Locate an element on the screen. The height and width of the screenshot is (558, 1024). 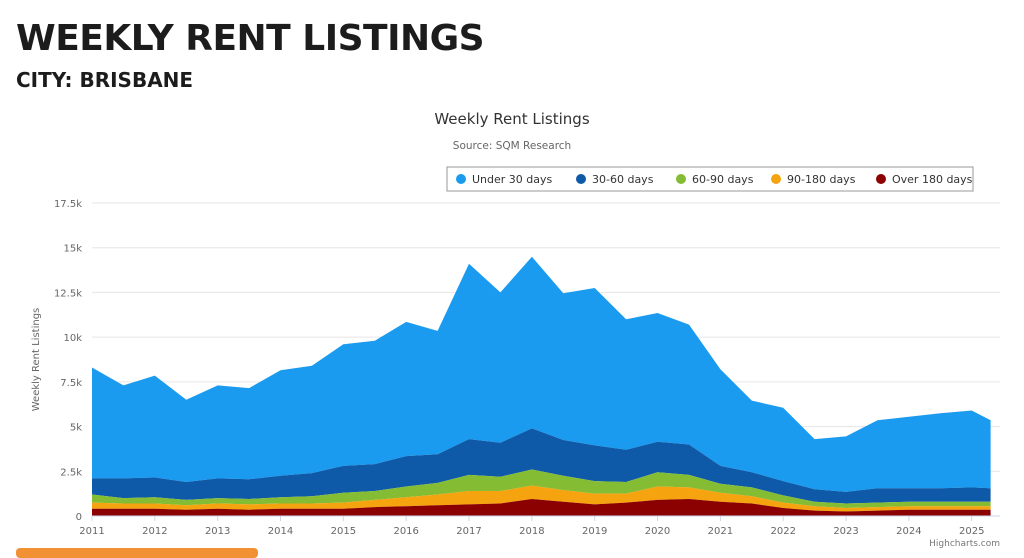
y-tick-label: 0 is located at coordinates (79, 517).